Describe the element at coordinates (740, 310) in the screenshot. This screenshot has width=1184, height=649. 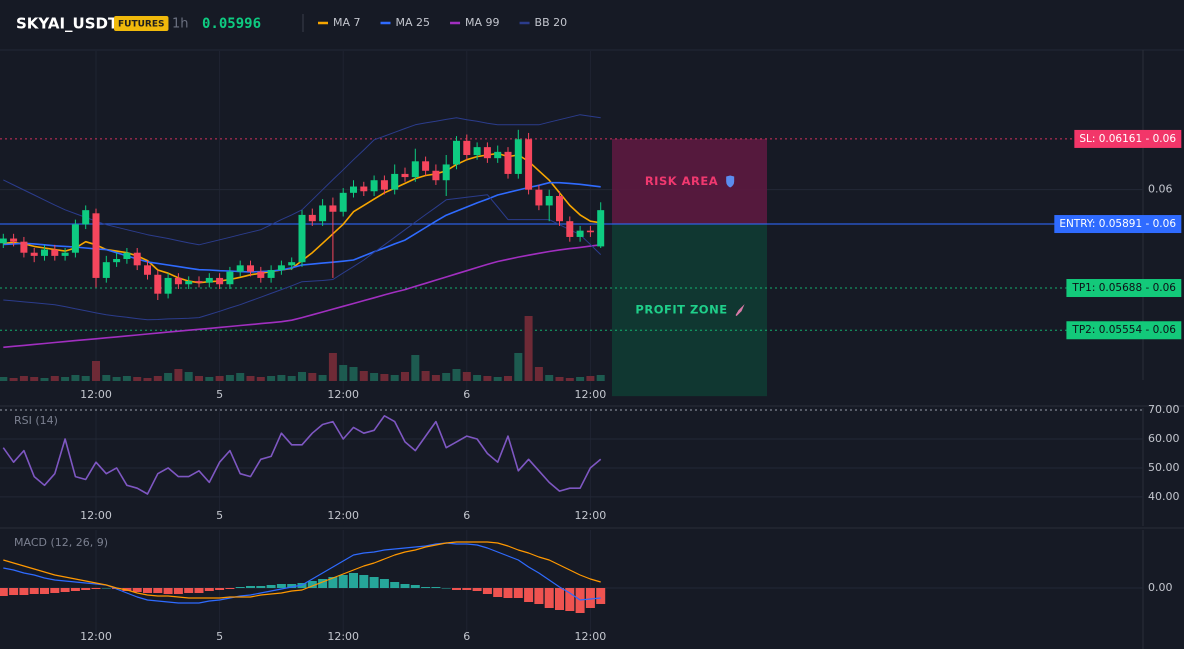
I see `rocket-icon` at that location.